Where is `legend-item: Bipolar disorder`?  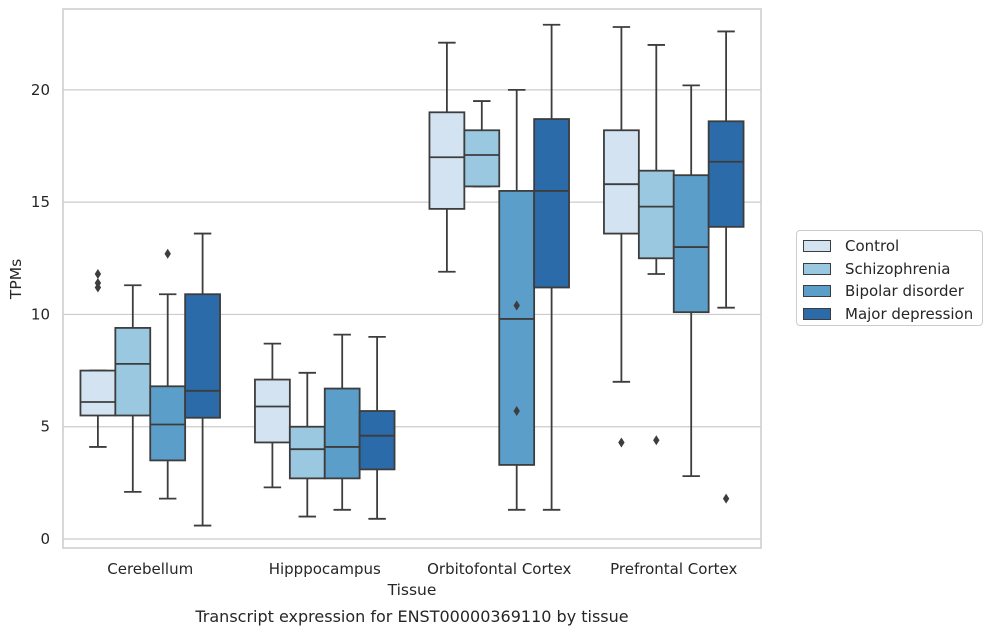 legend-item: Bipolar disorder is located at coordinates (892, 291).